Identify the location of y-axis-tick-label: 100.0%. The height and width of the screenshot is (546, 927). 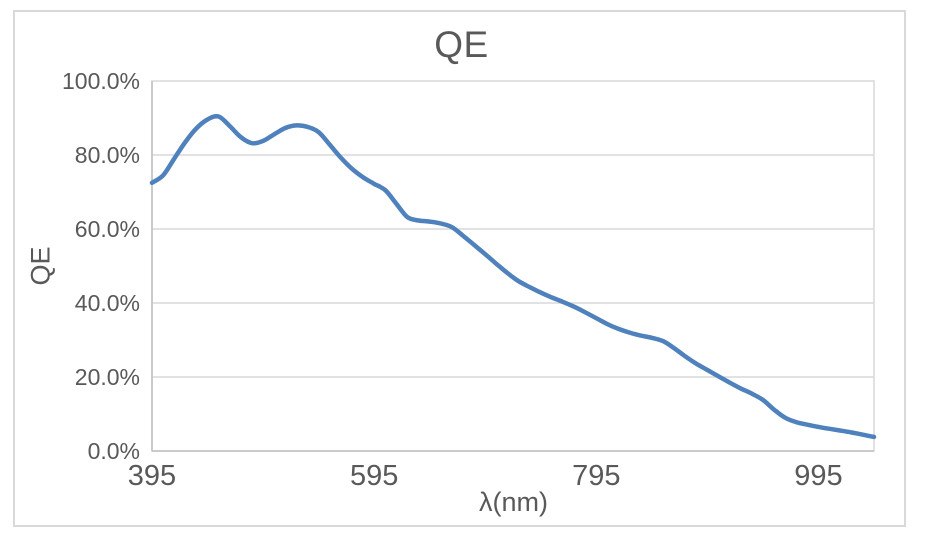
(100, 81).